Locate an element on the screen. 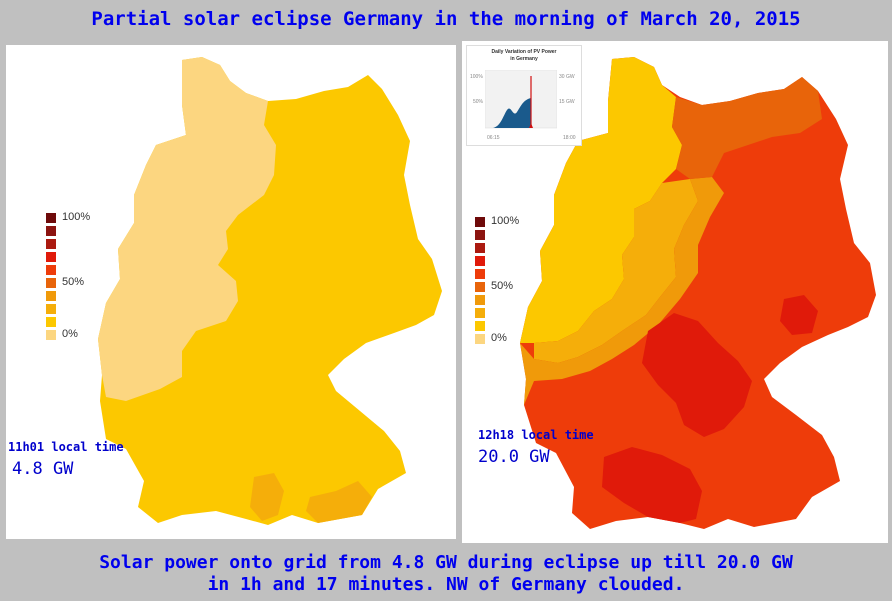 This screenshot has height=601, width=892. map-region-west-yellow is located at coordinates (601, 200).